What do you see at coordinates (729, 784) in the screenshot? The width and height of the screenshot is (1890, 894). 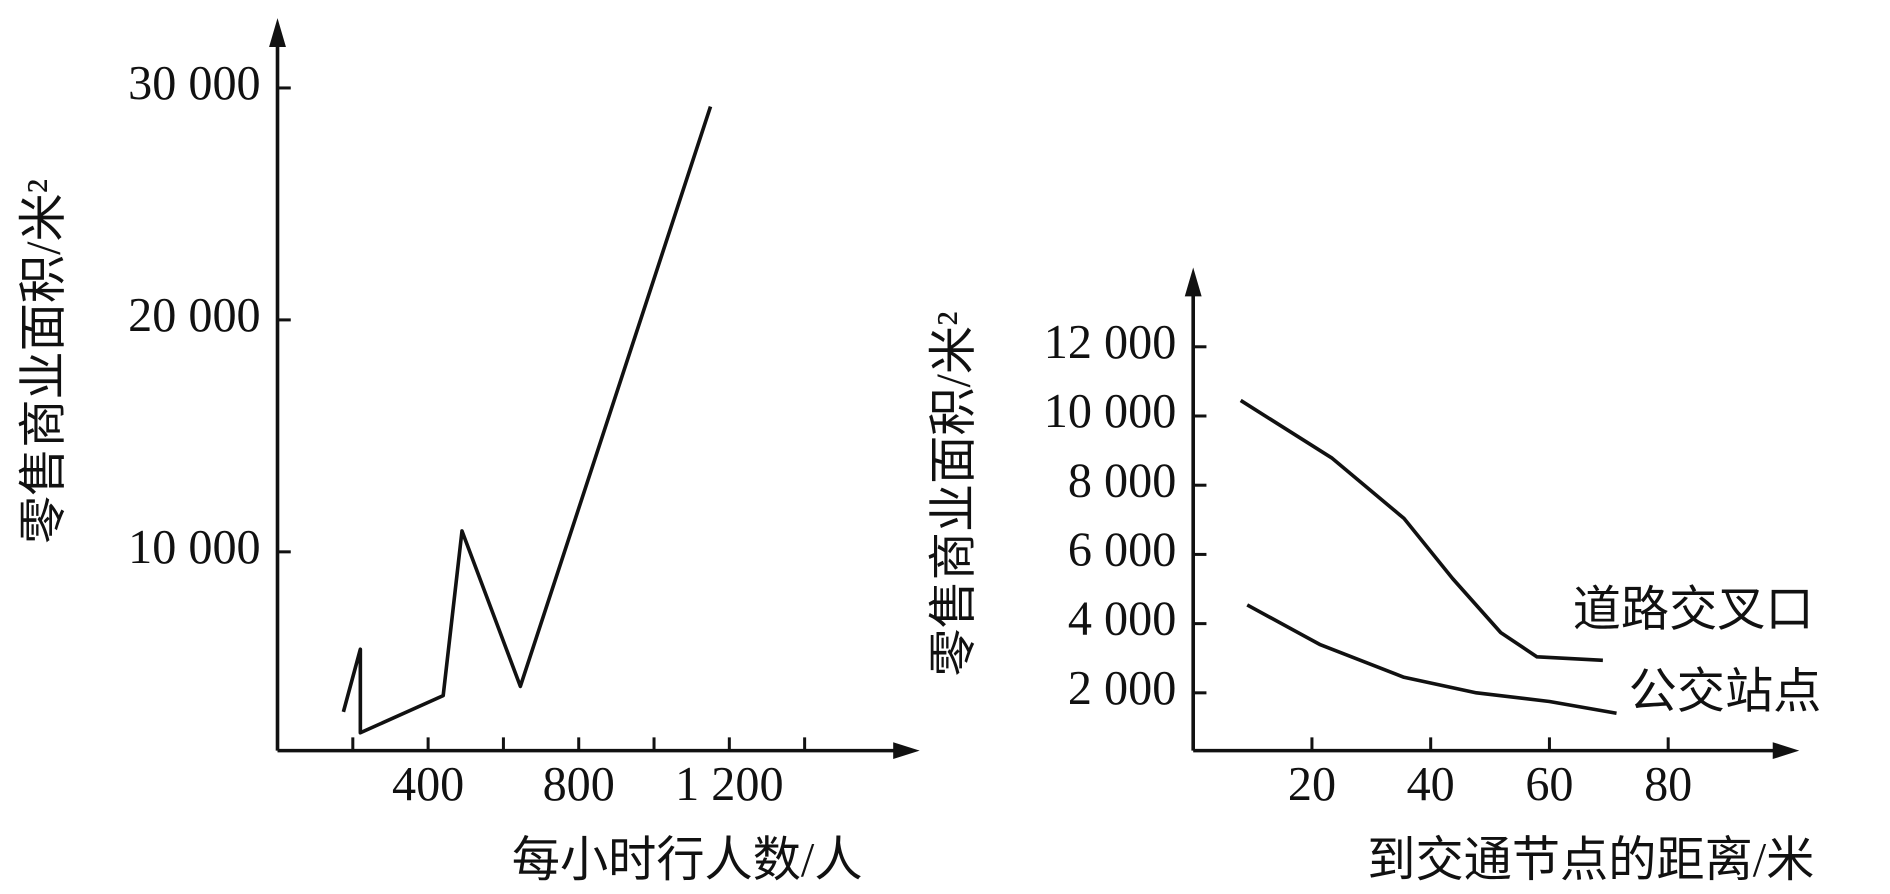 I see `x-tick-label: 1 200` at bounding box center [729, 784].